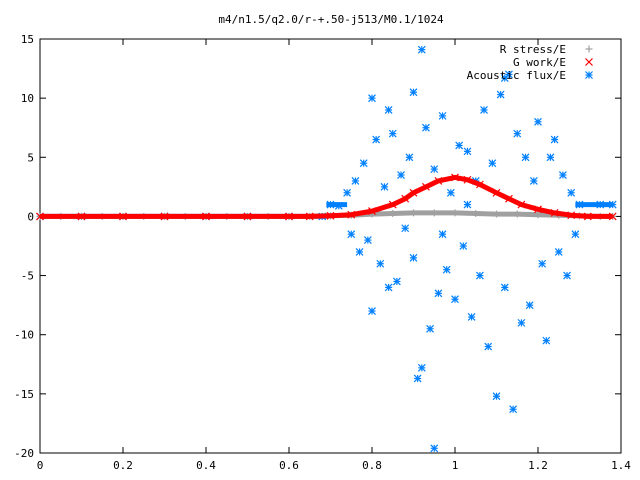  What do you see at coordinates (538, 465) in the screenshot?
I see `x-tick-label: 1.2` at bounding box center [538, 465].